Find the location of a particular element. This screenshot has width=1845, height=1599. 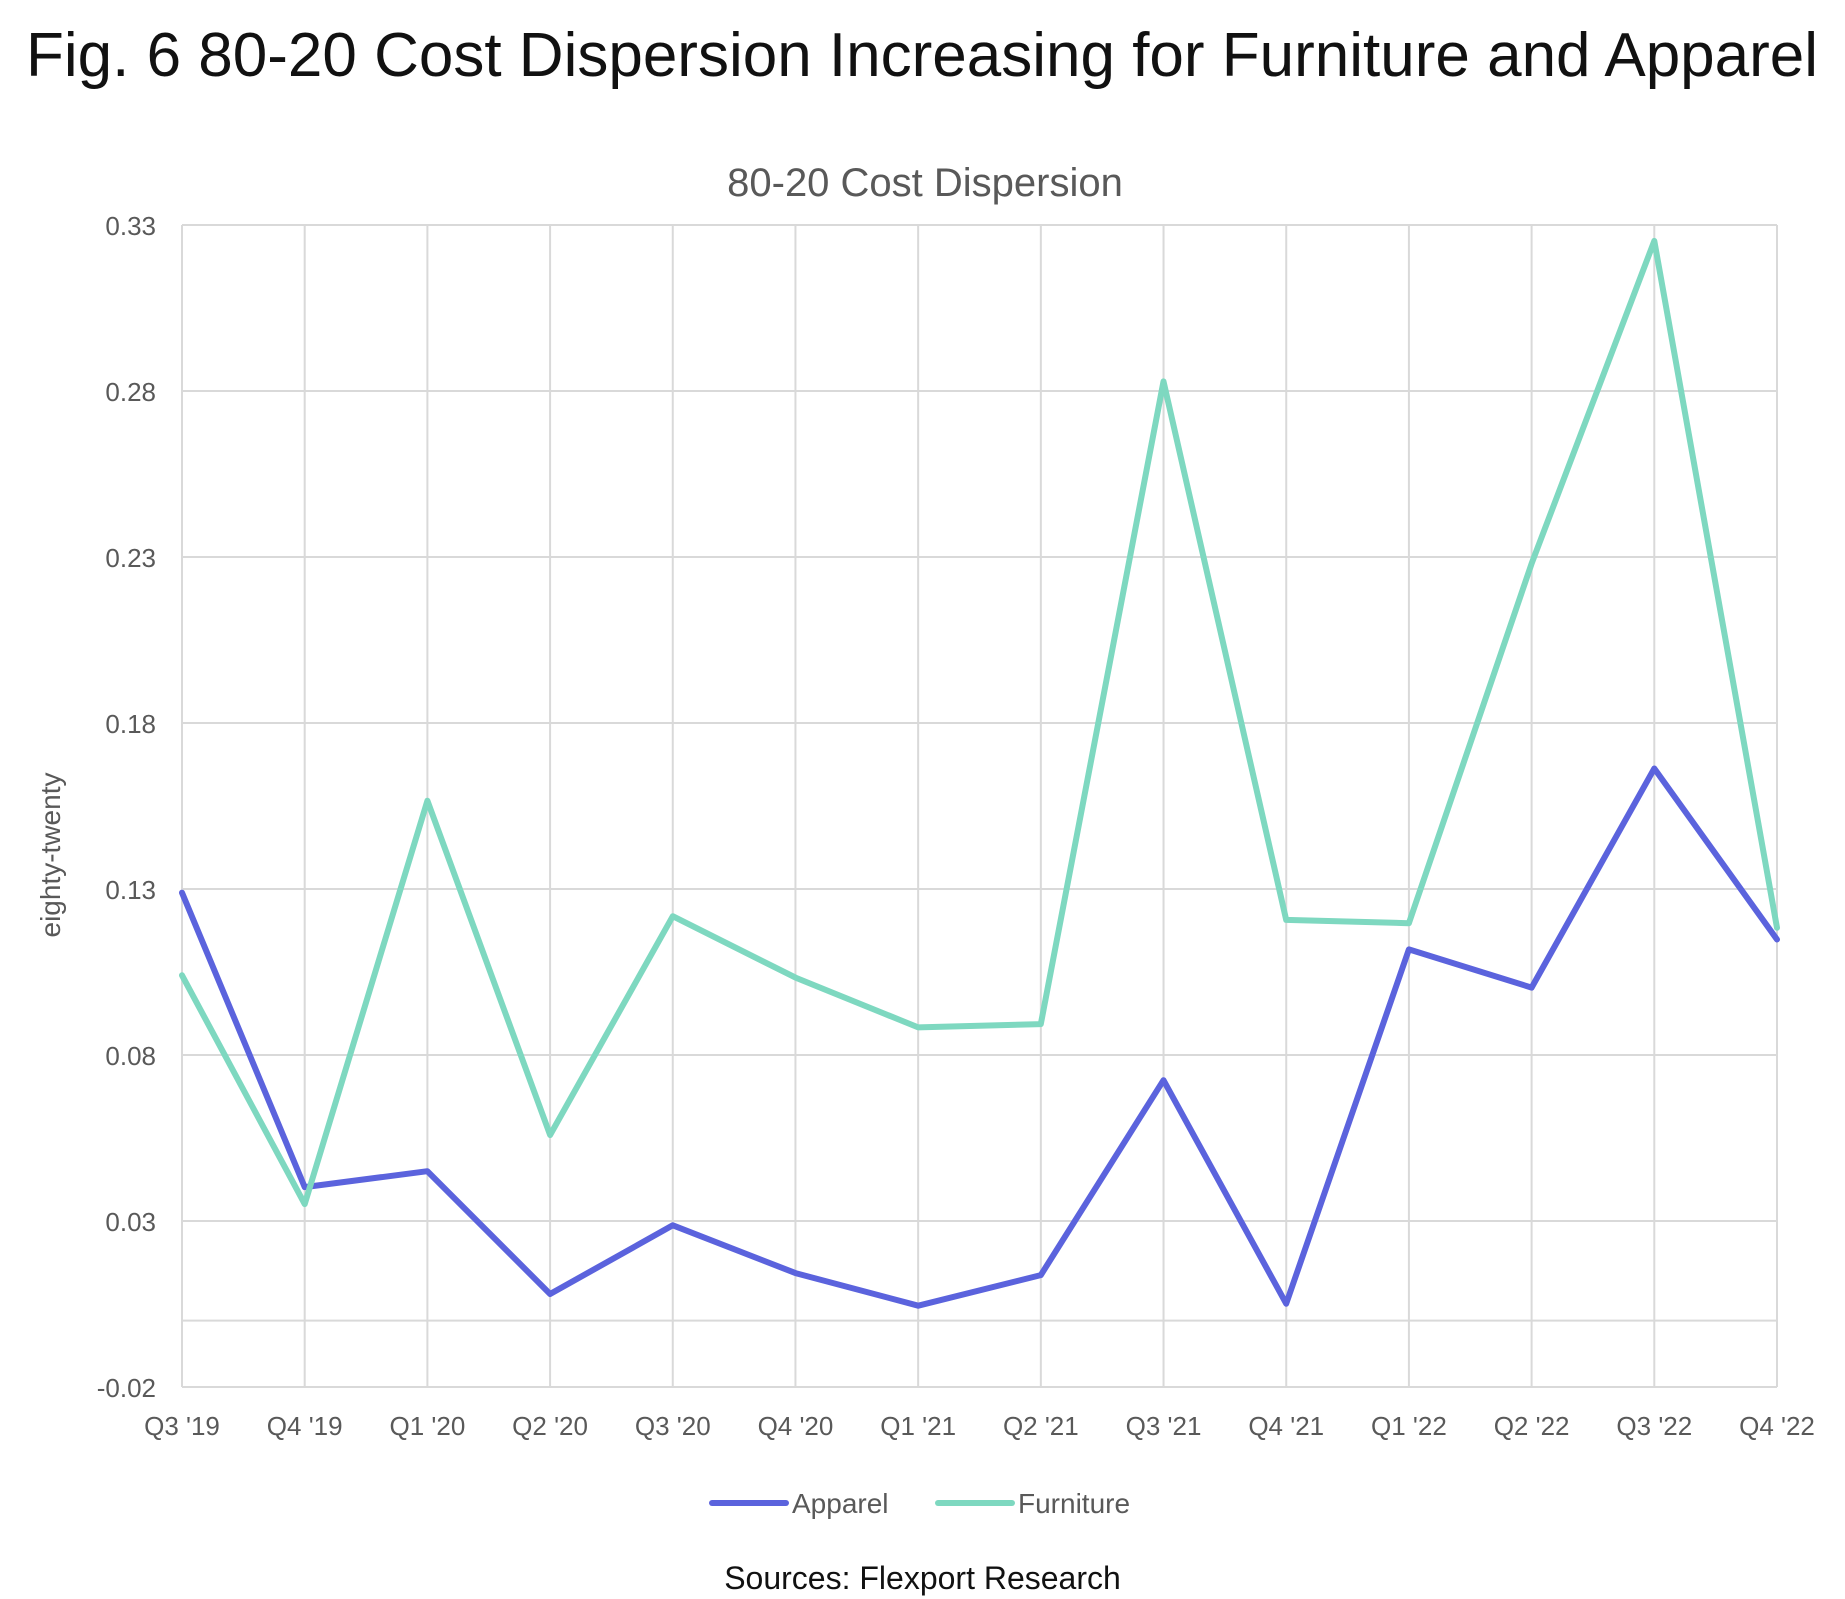

x-tick-label: Q3 '19 is located at coordinates (182, 1426).